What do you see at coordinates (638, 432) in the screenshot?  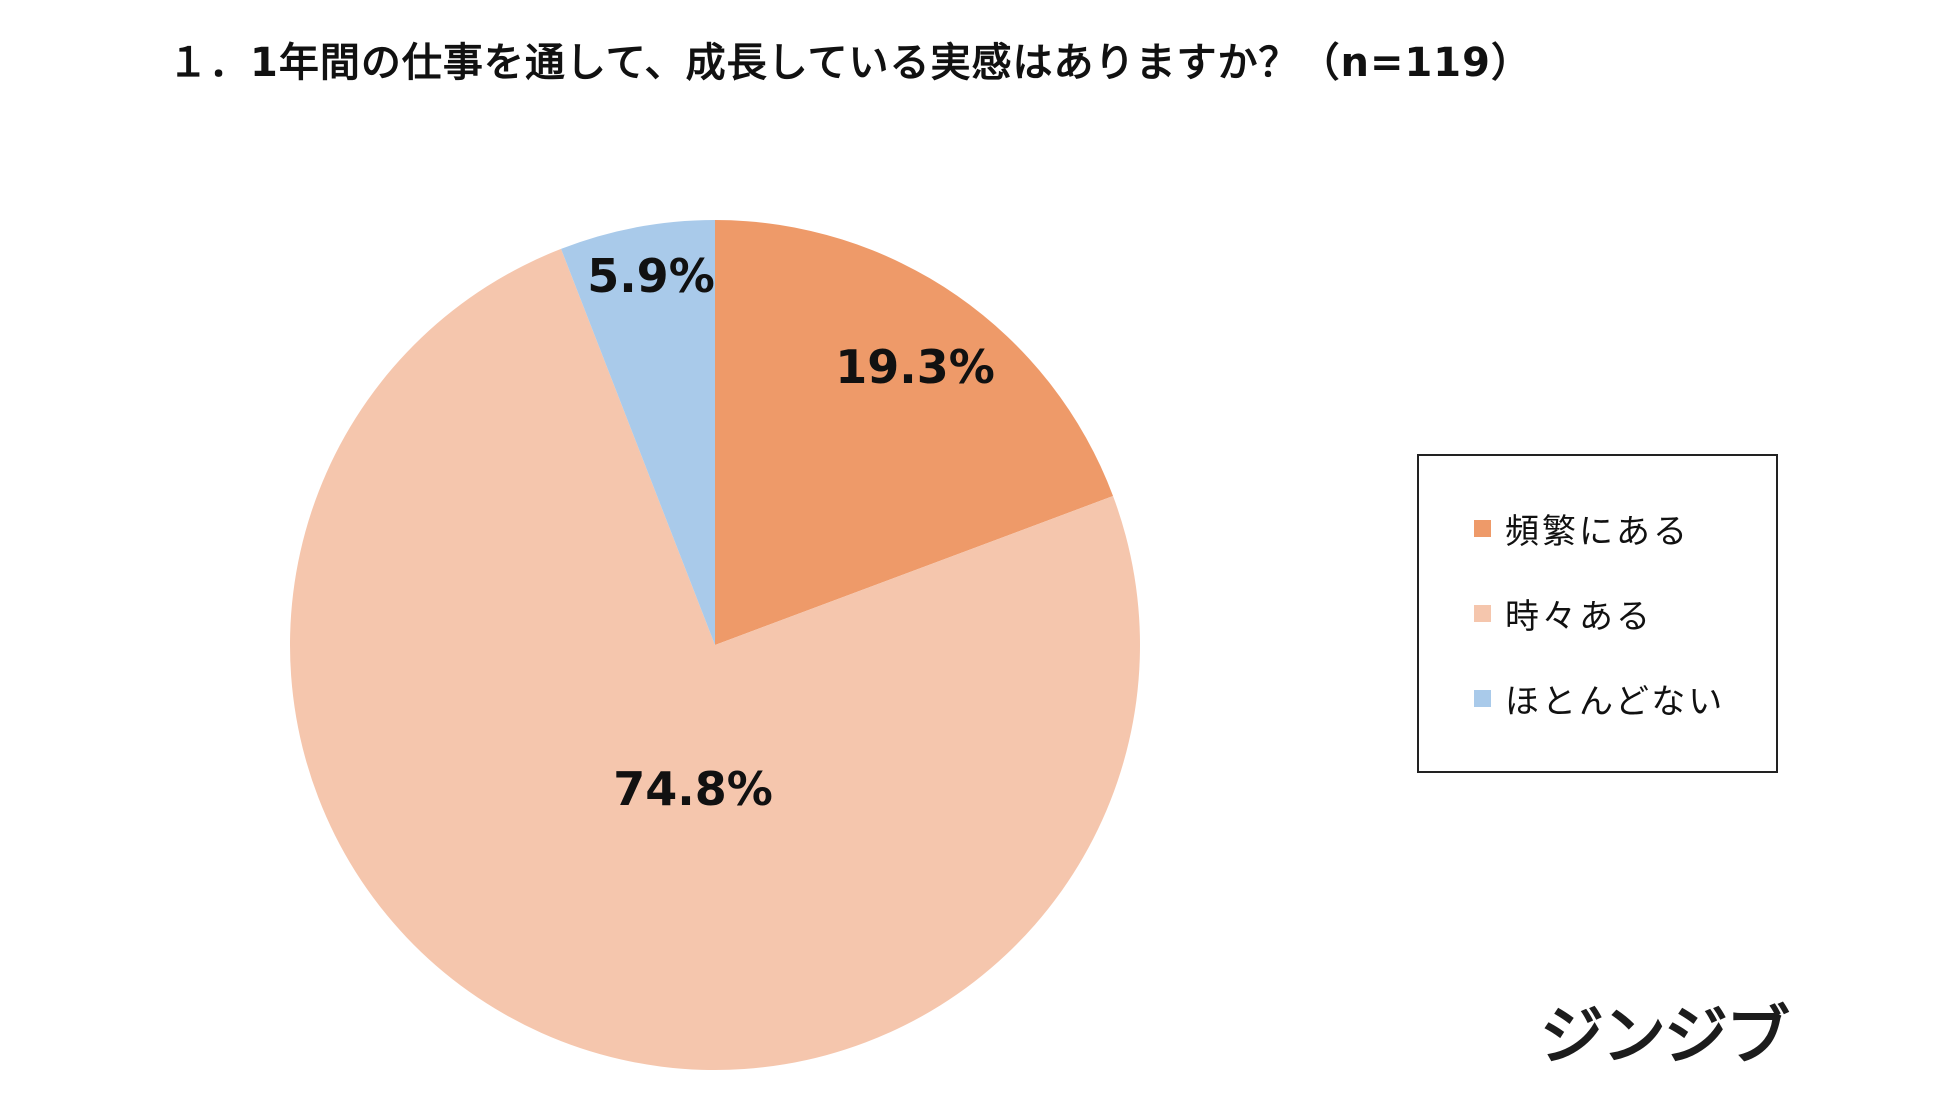 I see `pie-slice-rarely` at bounding box center [638, 432].